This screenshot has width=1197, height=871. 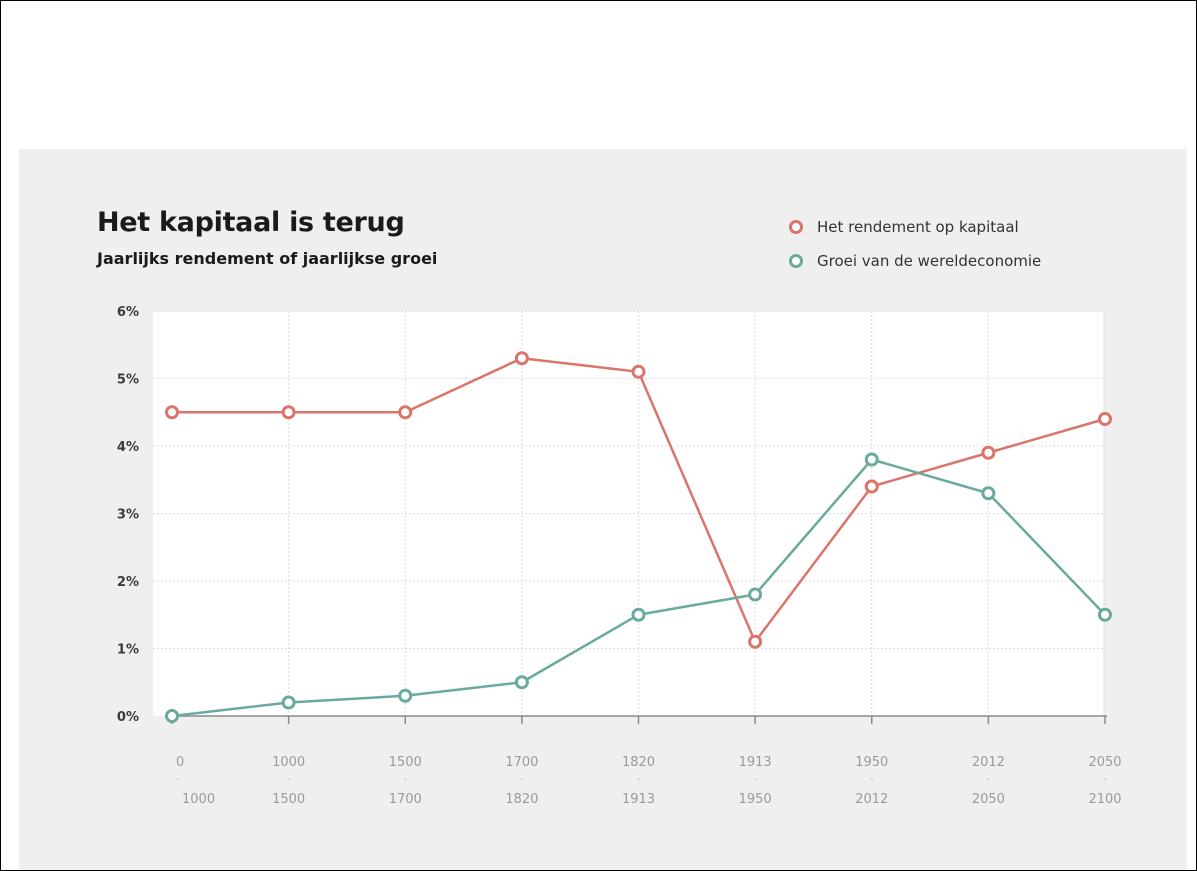 I want to click on x-tick-label-to-2: 1700, so click(x=405, y=799).